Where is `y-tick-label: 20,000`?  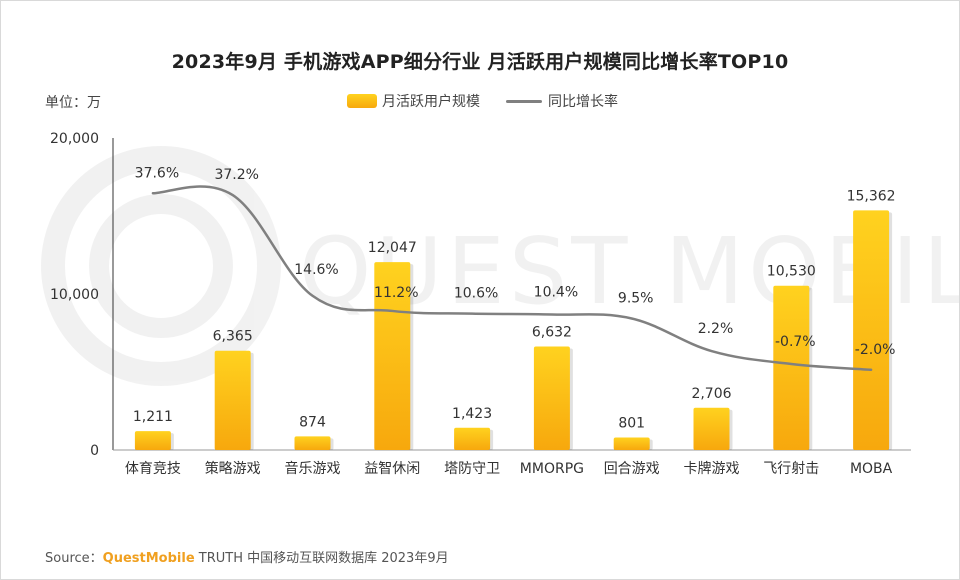
y-tick-label: 20,000 is located at coordinates (74, 139).